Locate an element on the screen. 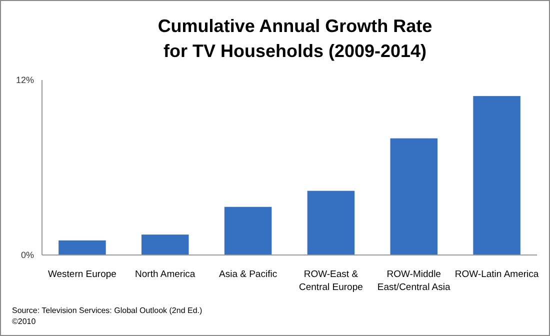 The height and width of the screenshot is (336, 550). text: ©2010 is located at coordinates (24, 321).